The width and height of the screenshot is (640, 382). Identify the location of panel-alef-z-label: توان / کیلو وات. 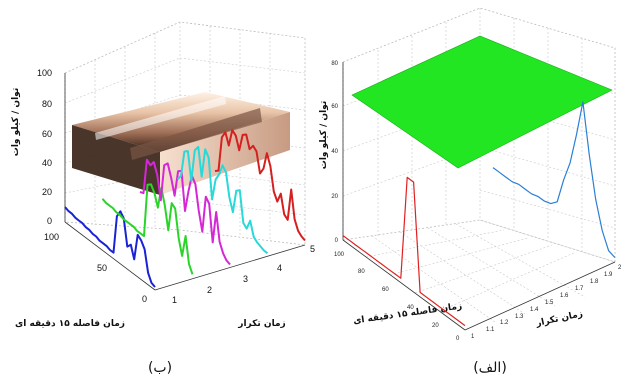
(324, 135).